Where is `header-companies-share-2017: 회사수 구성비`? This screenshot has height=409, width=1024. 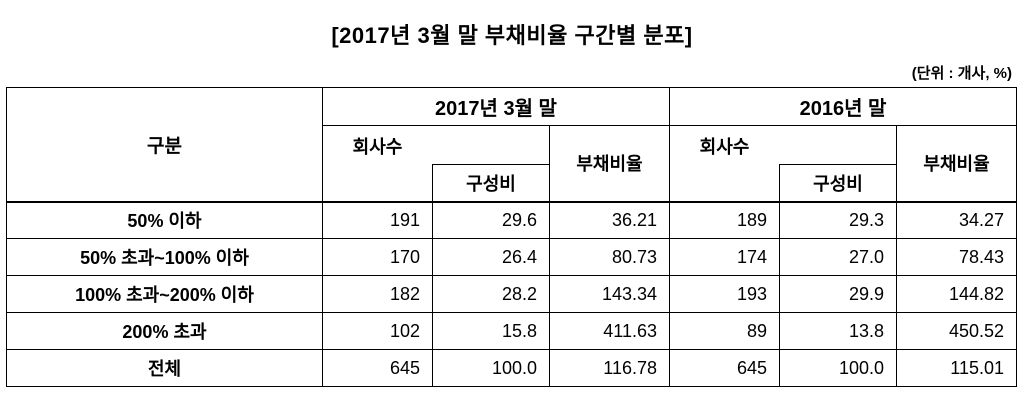
header-companies-share-2017: 회사수 구성비 is located at coordinates (436, 163).